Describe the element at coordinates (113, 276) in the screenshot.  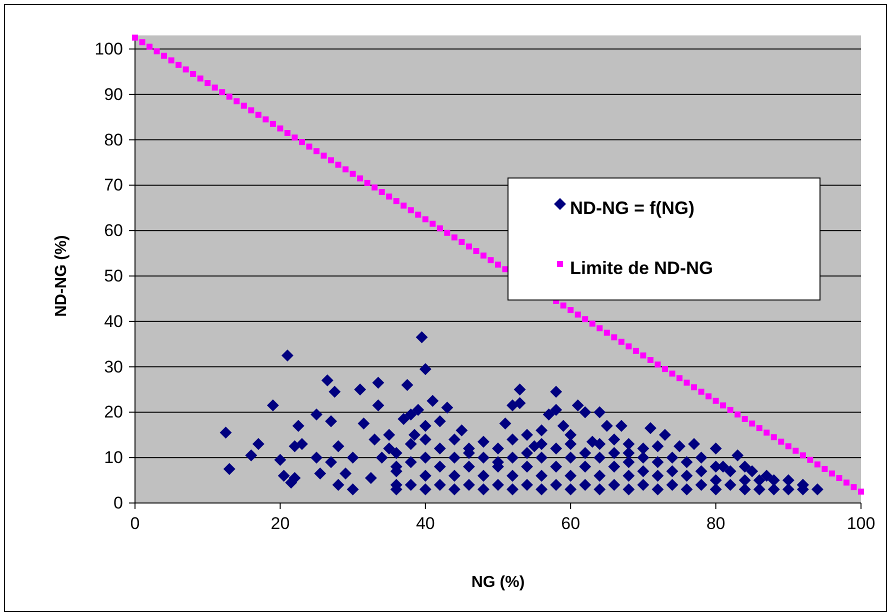
I see `y-tick-label: 50` at that location.